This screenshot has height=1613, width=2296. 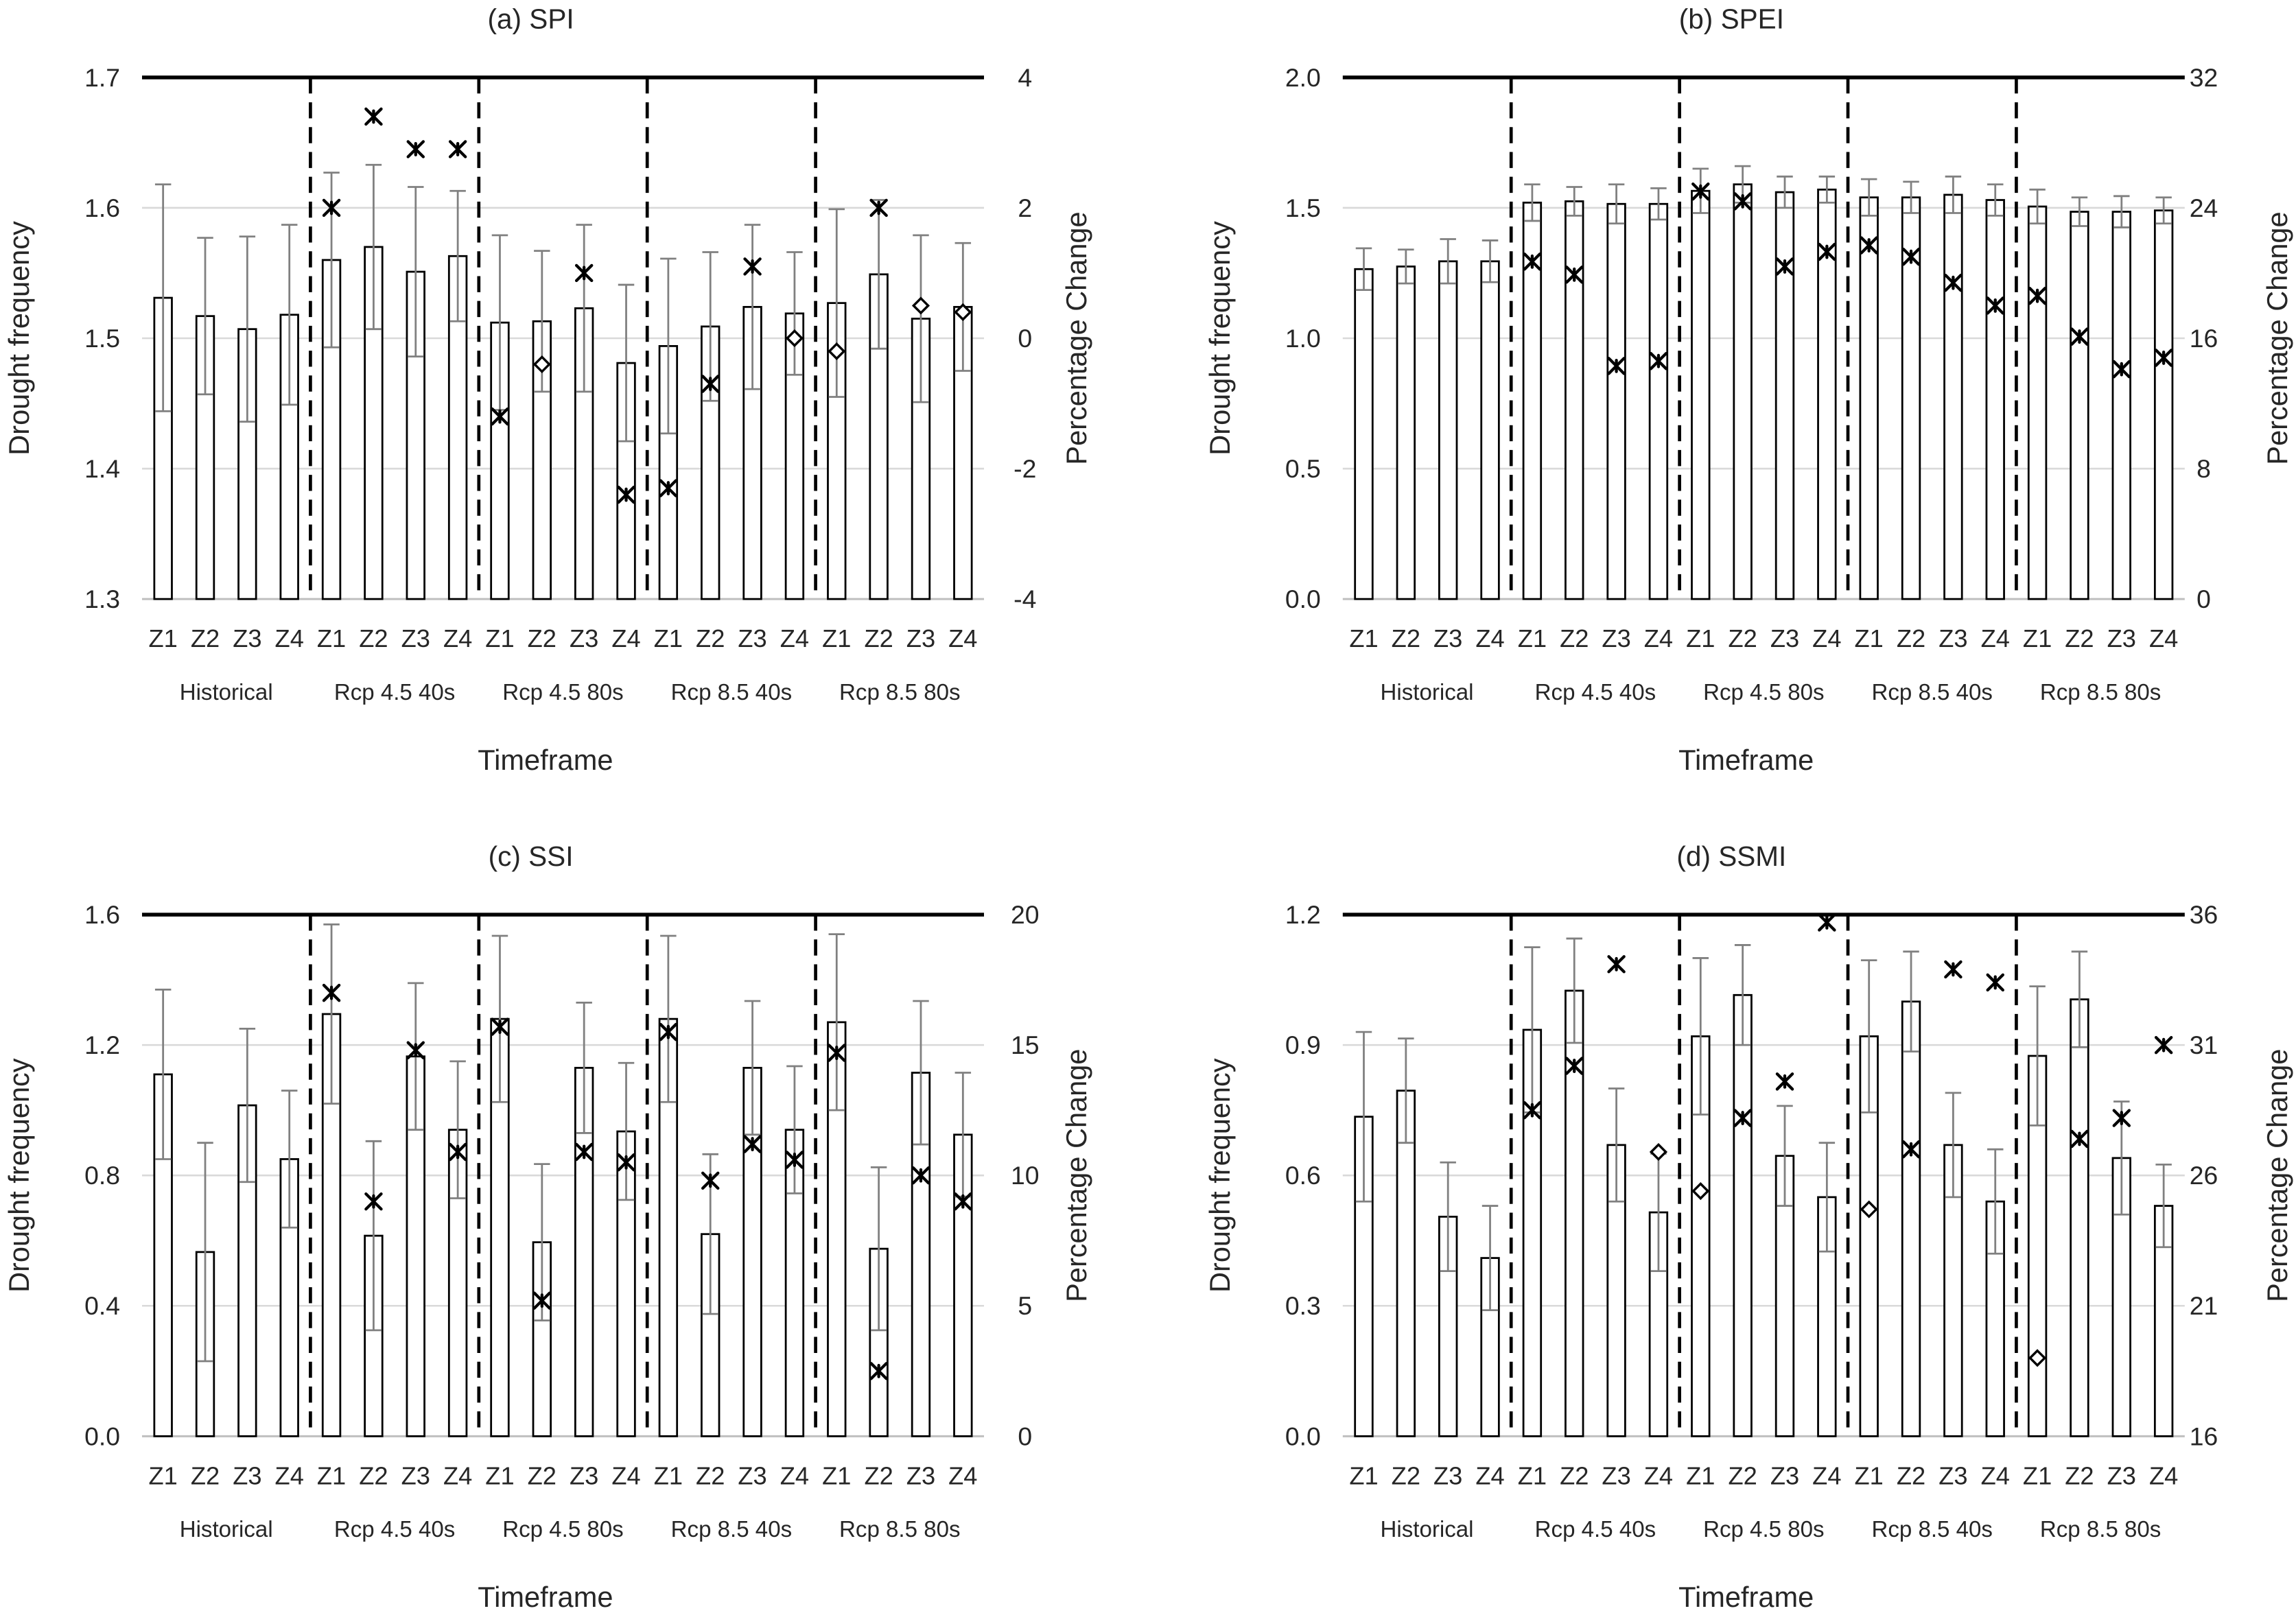 I want to click on y2-tick-label: 2, so click(x=1025, y=207).